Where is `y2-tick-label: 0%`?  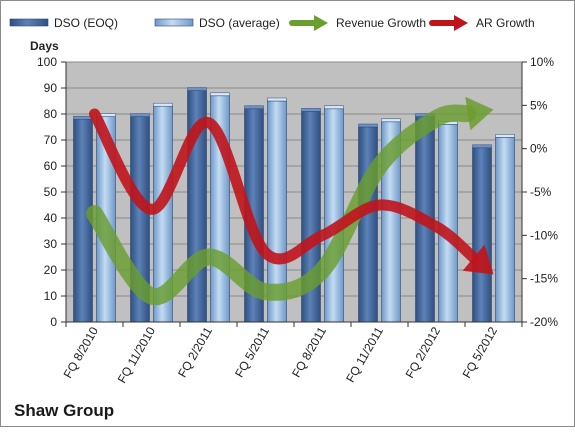 y2-tick-label: 0% is located at coordinates (539, 149).